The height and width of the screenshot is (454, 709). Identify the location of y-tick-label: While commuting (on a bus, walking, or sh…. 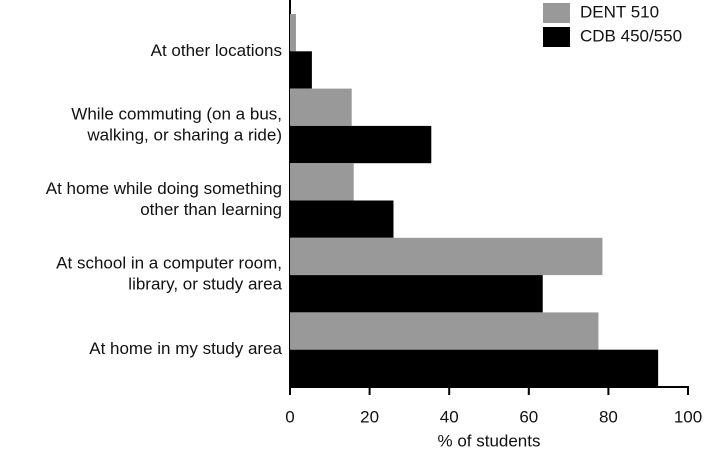
(176, 125).